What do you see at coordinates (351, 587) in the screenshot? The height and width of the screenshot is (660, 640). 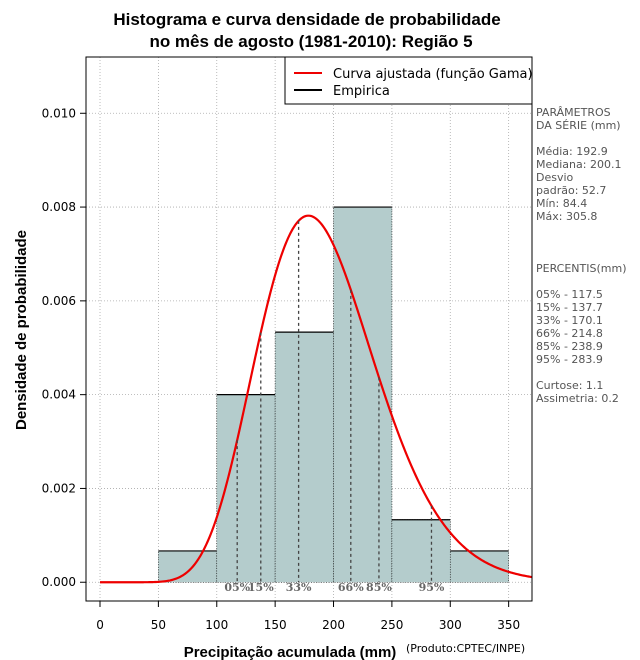 I see `percentile-label: 66%` at bounding box center [351, 587].